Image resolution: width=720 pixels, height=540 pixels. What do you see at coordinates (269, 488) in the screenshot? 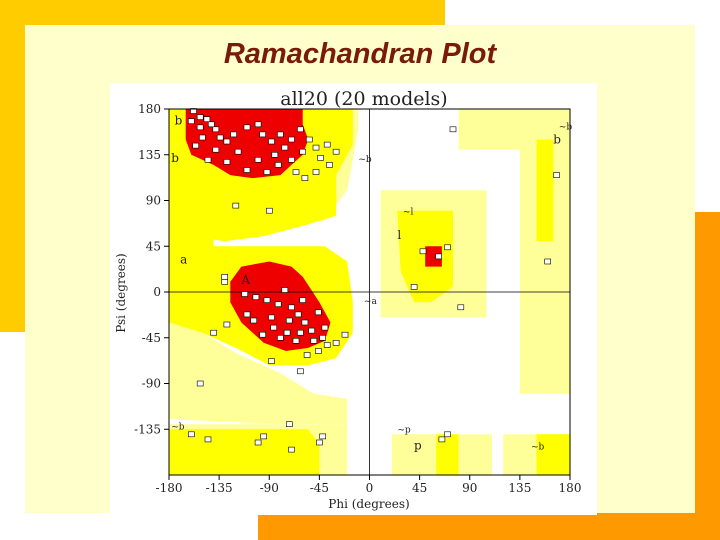
I see `x-tick-label: -90` at bounding box center [269, 488].